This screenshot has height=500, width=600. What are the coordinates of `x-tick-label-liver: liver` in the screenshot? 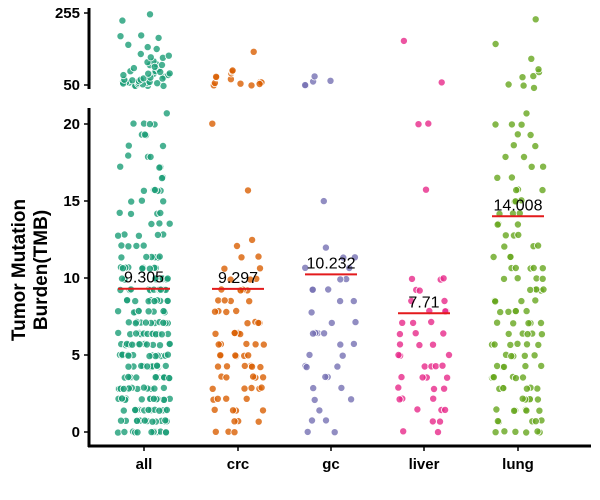 It's located at (424, 464).